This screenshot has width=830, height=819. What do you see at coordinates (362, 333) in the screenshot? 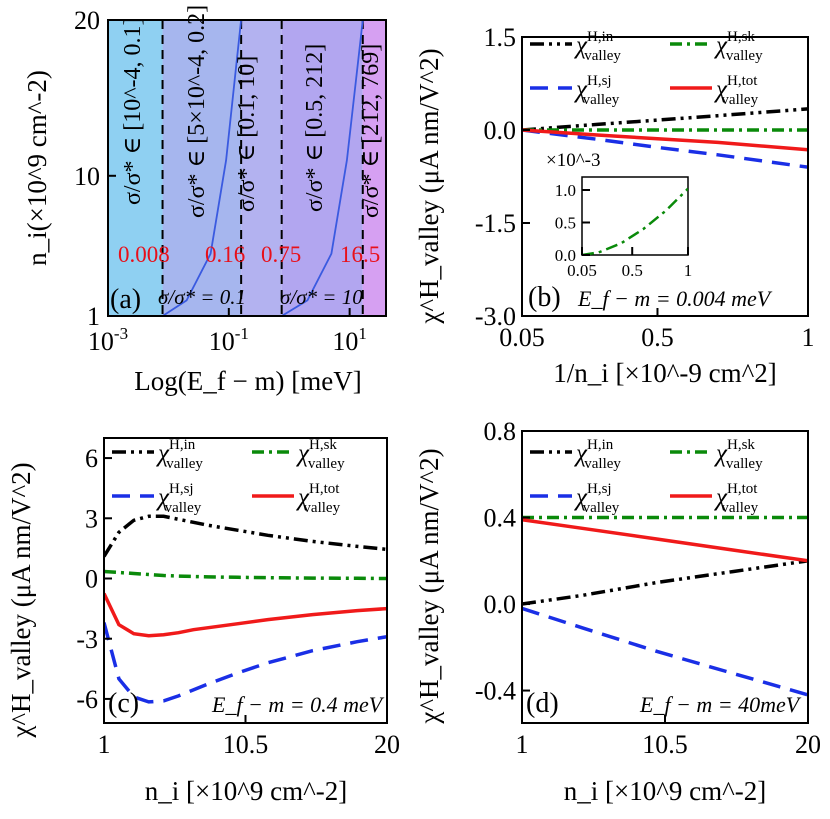
I see `a-xtick-exp: 1` at bounding box center [362, 333].